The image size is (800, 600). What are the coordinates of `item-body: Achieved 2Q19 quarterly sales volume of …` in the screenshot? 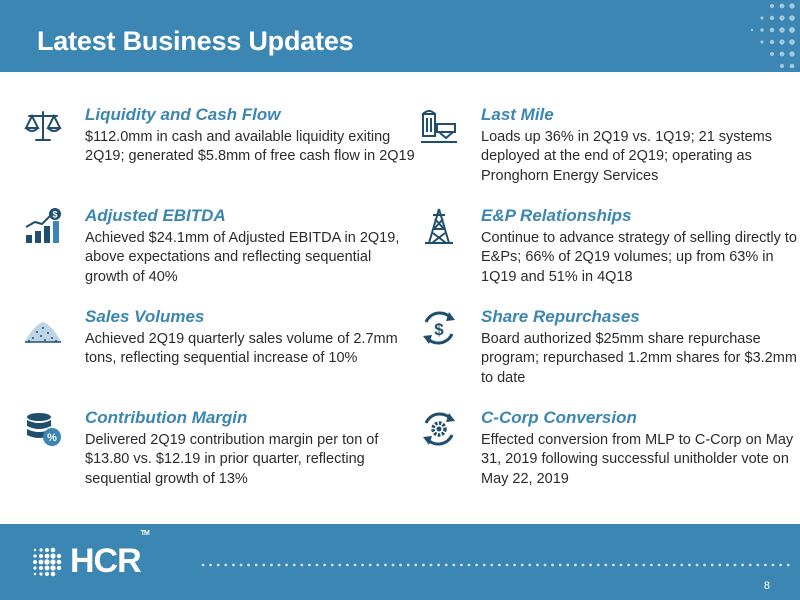 It's located at (241, 349).